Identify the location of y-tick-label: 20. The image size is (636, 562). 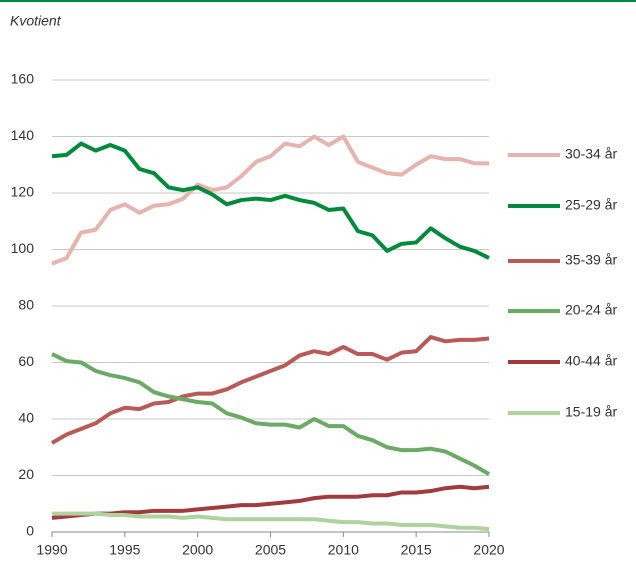
(26, 474).